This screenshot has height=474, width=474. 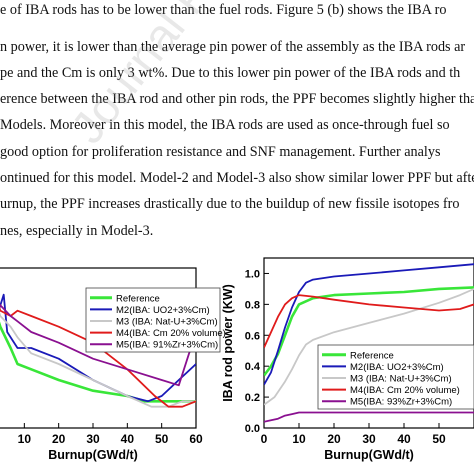 What do you see at coordinates (264, 439) in the screenshot?
I see `x-tick-label: 0` at bounding box center [264, 439].